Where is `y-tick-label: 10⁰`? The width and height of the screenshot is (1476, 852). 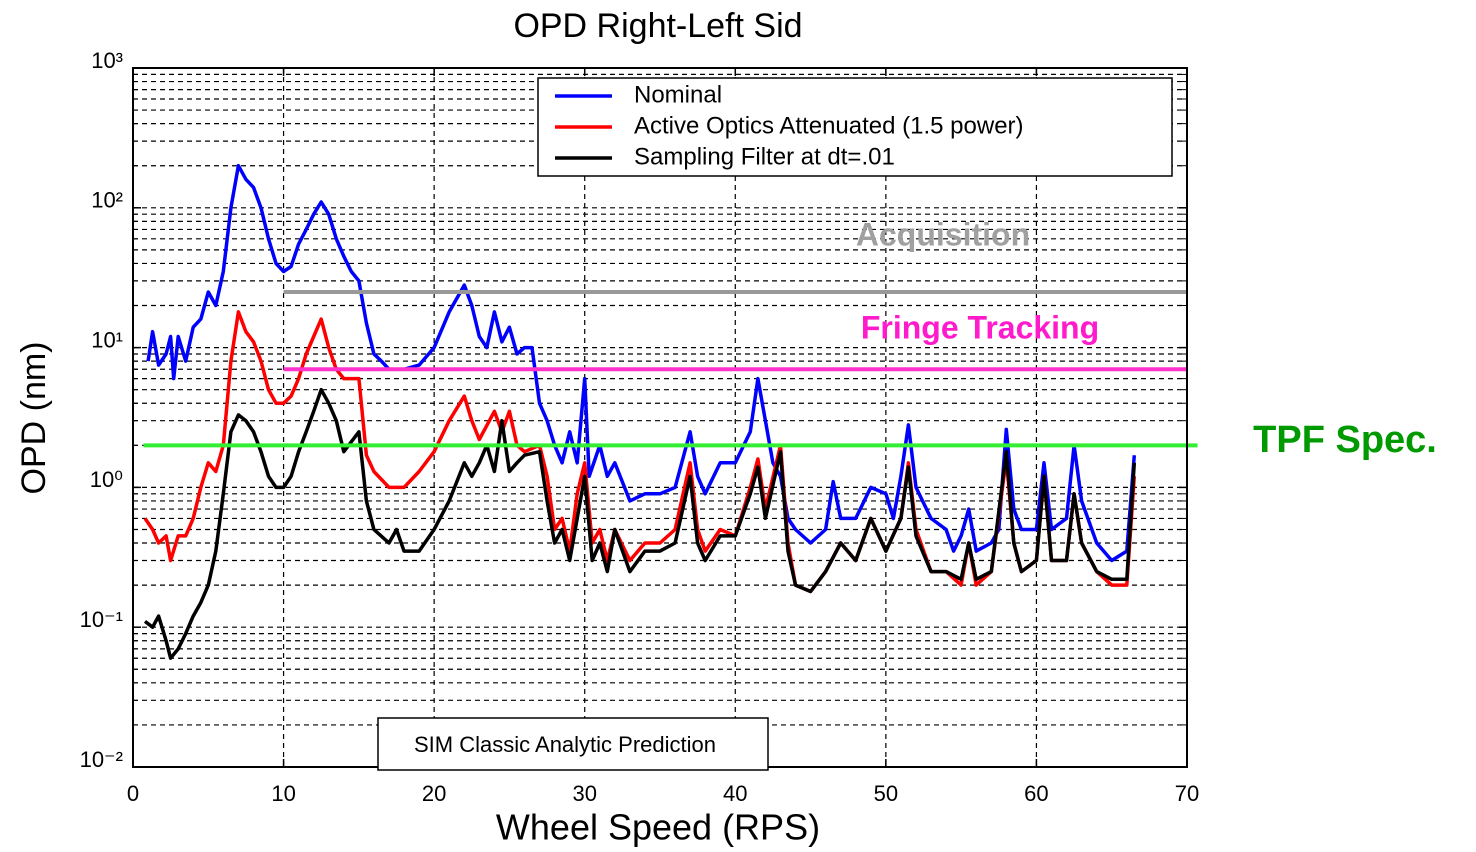
y-tick-label: 10⁰ is located at coordinates (106, 479).